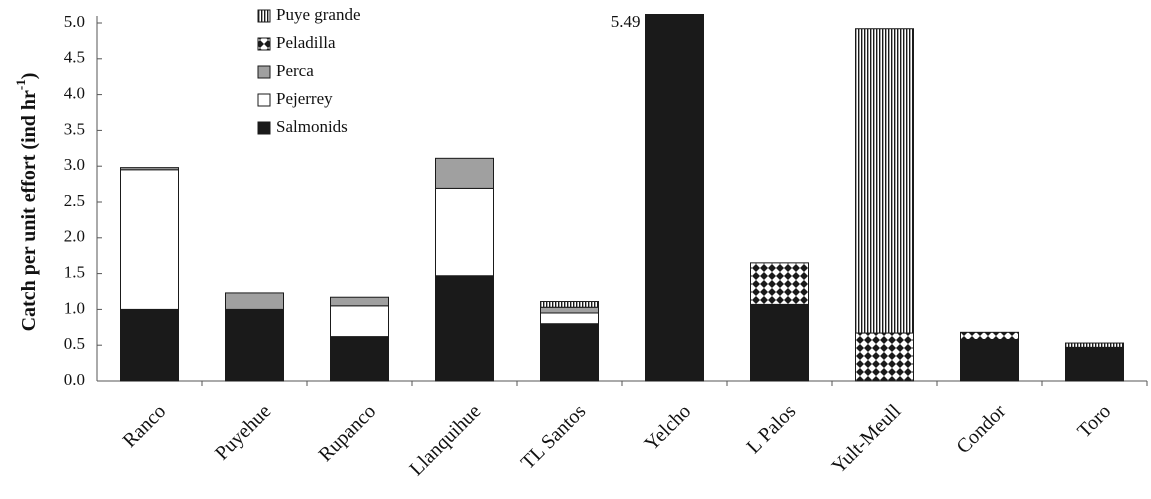  Describe the element at coordinates (74, 164) in the screenshot. I see `y-tick-label: 3.0` at that location.